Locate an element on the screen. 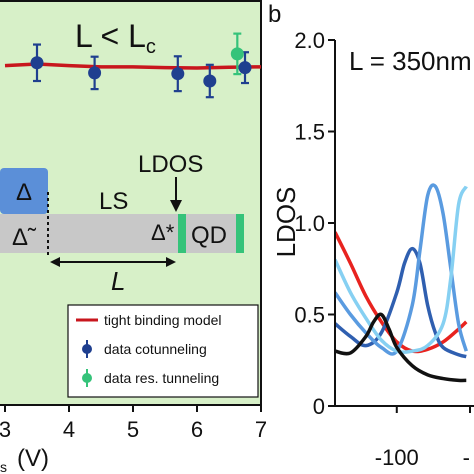  schematic-qd-left-edge is located at coordinates (182, 233).